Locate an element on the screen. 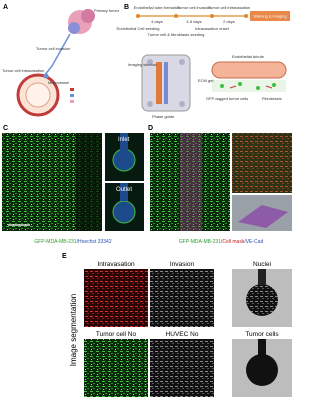 Image resolution: width=320 pixels, height=400 pixels. zoom-image is located at coordinates (262, 163).